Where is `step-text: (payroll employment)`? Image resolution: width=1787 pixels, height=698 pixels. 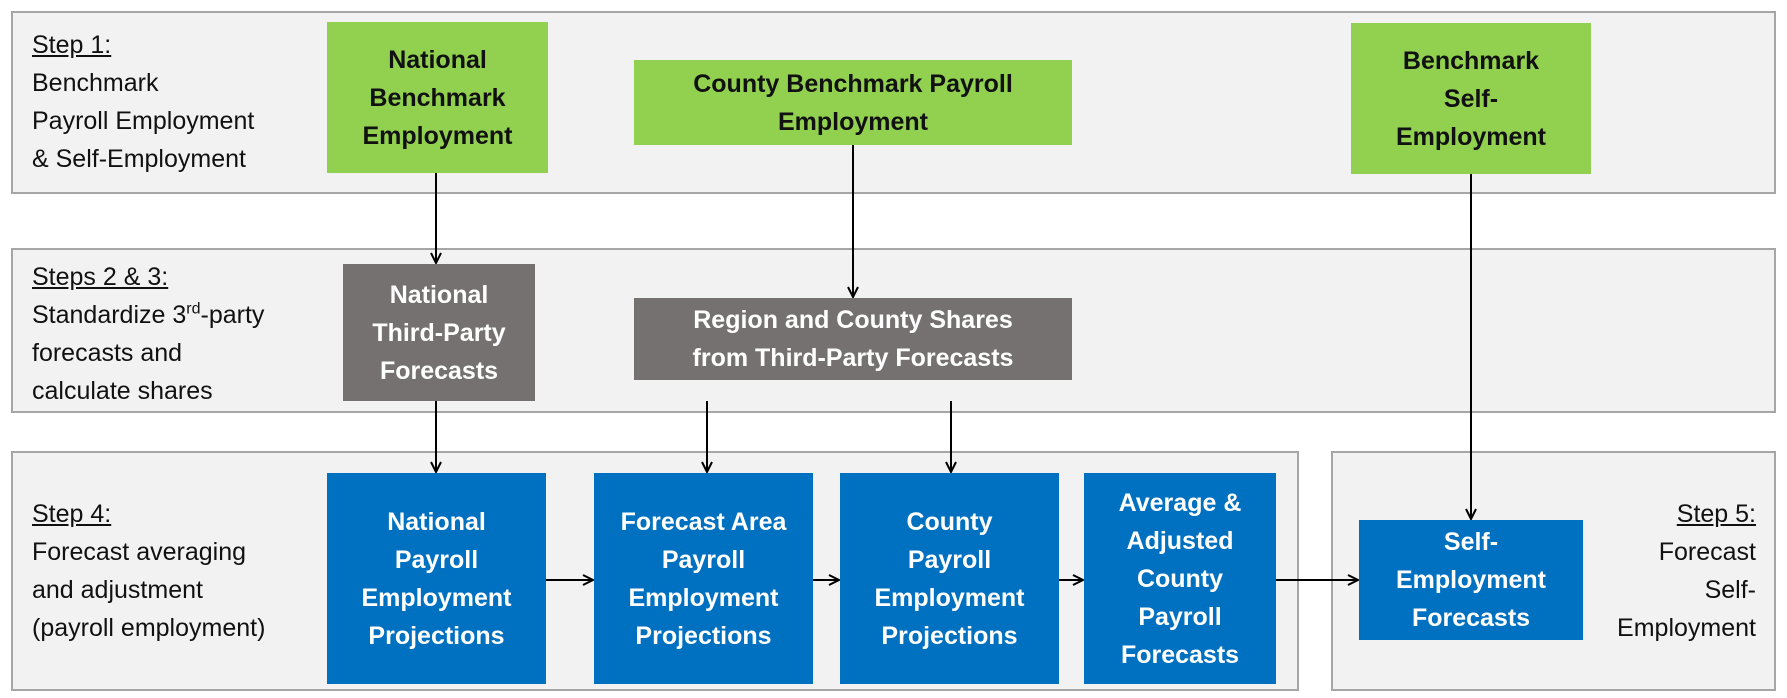 step-text: (payroll employment) is located at coordinates (149, 628).